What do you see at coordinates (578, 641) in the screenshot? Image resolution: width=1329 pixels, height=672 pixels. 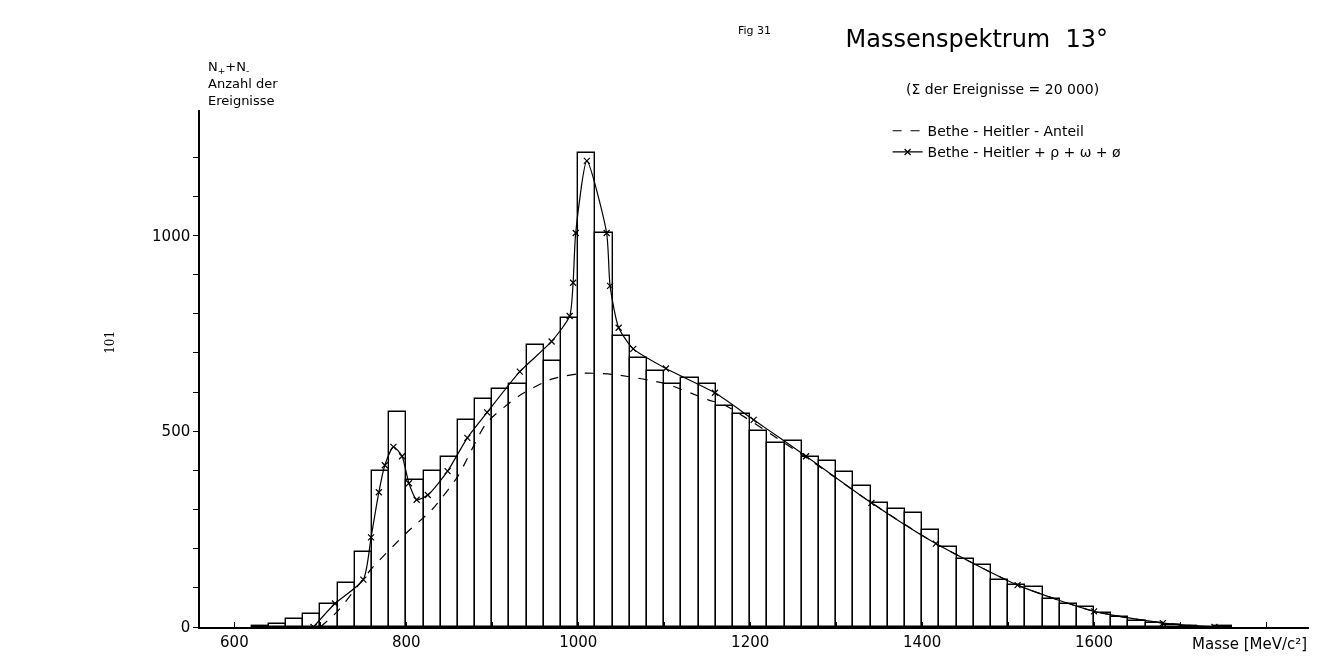 I see `x-tick-label: 1000` at bounding box center [578, 641].